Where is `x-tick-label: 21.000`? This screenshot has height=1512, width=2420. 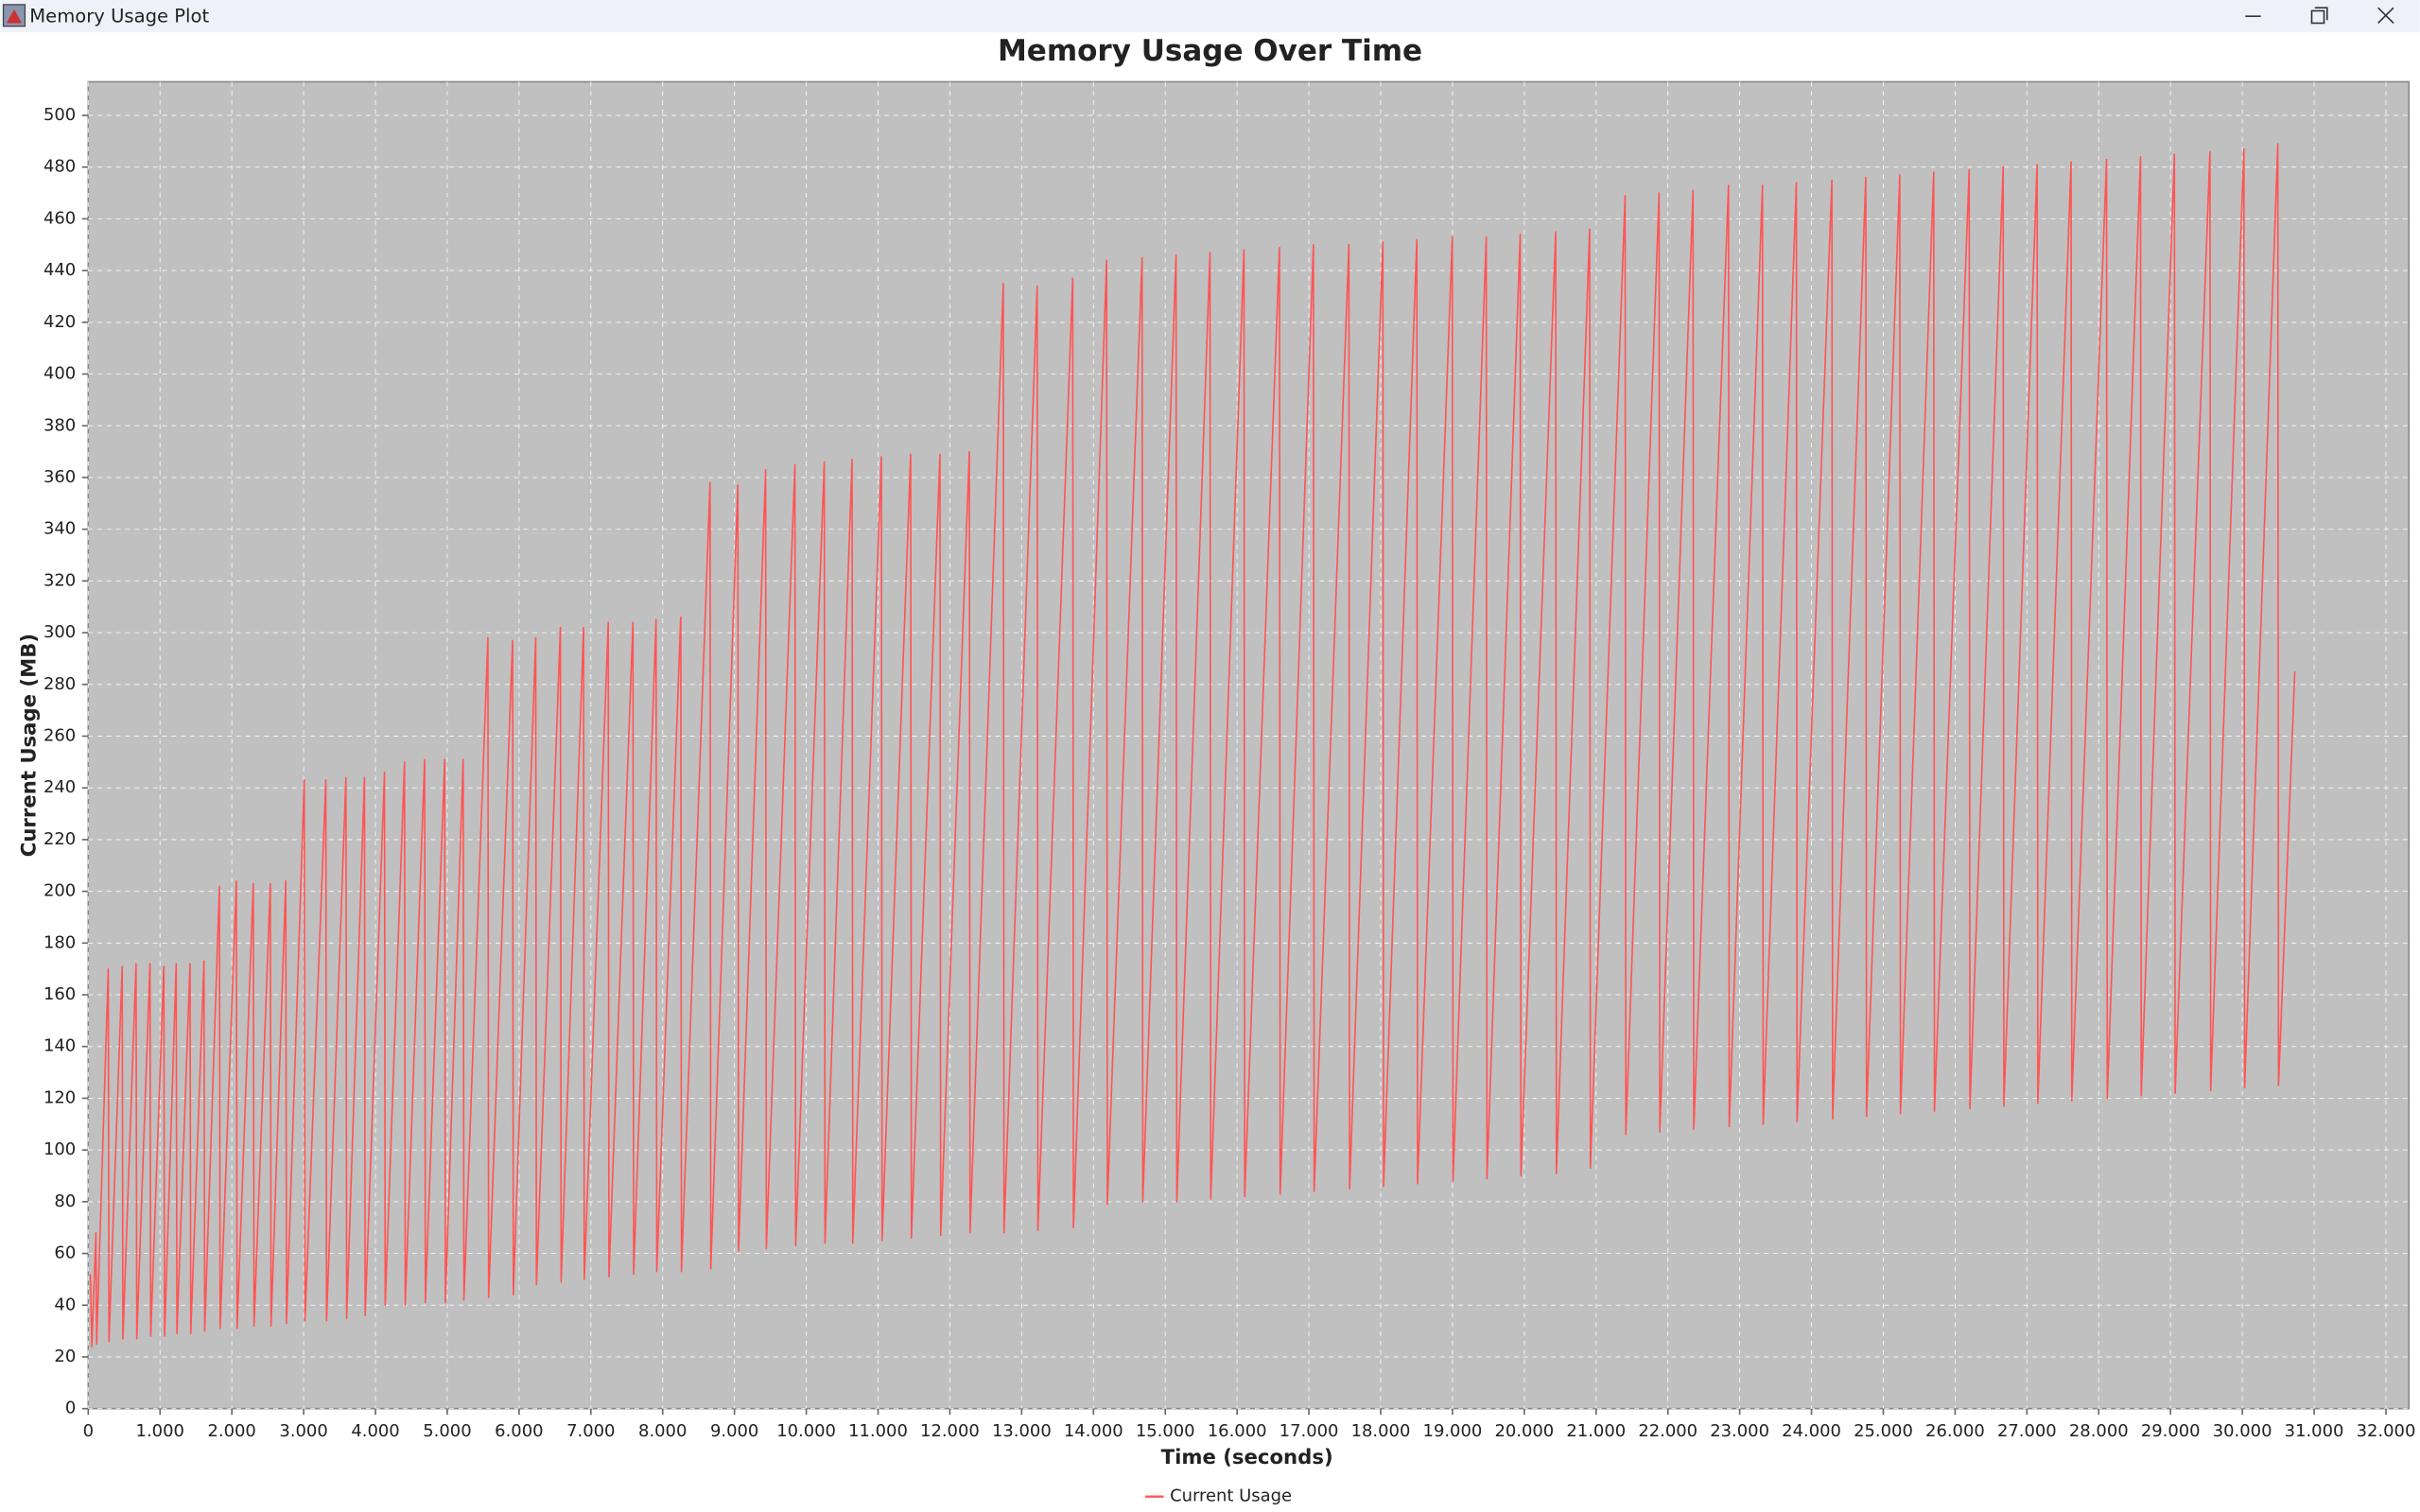 x-tick-label: 21.000 is located at coordinates (1596, 1431).